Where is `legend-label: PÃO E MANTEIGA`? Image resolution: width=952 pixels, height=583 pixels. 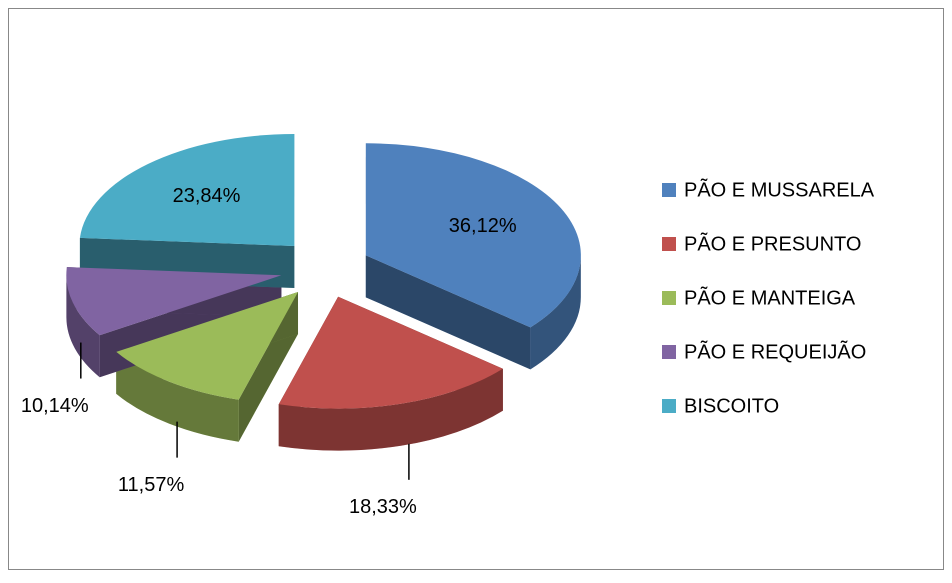 legend-label: PÃO E MANTEIGA is located at coordinates (770, 297).